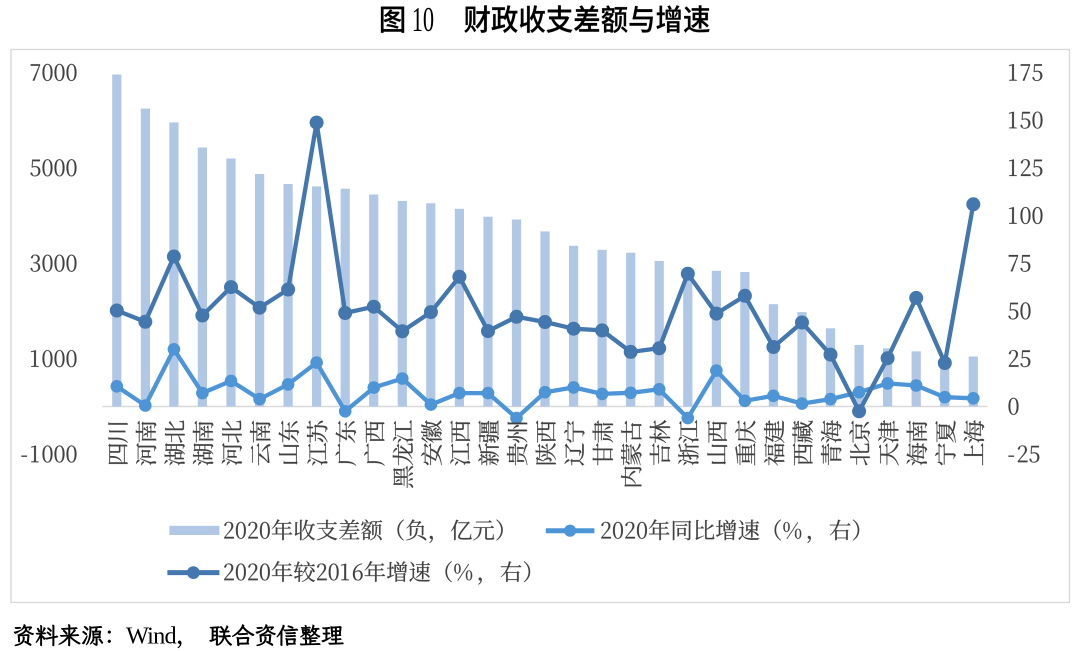 This screenshot has height=651, width=1080. I want to click on svg-text: Wind, so click(151, 636).